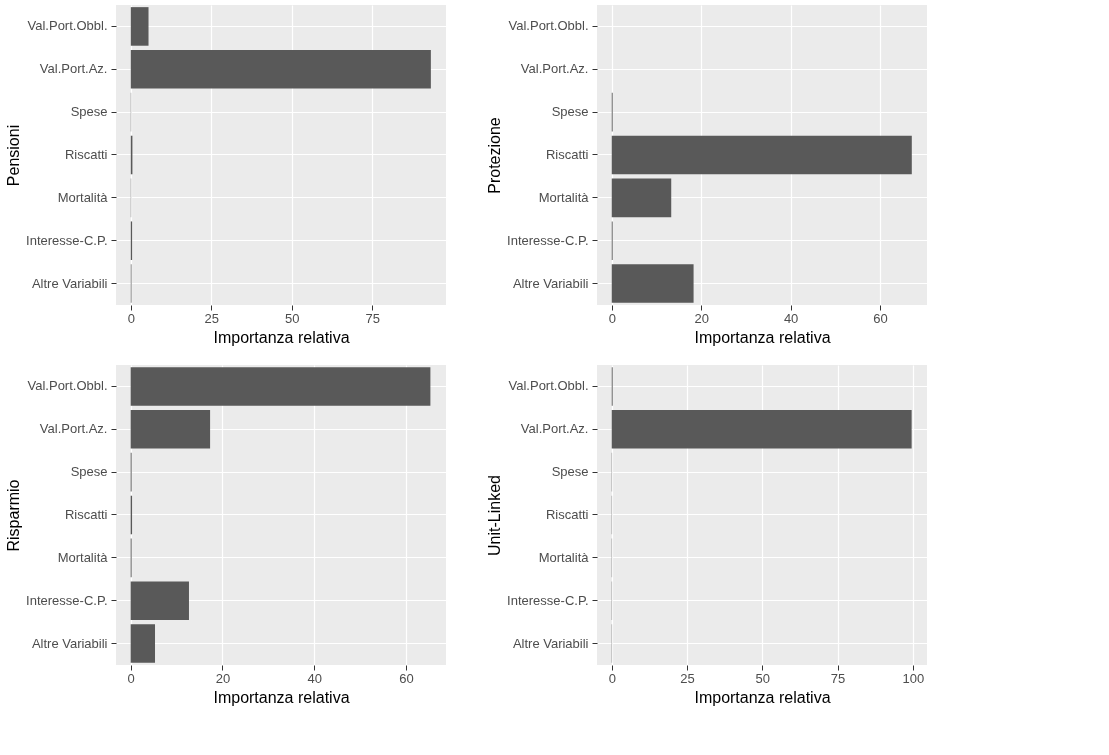 Image resolution: width=1109 pixels, height=755 pixels. I want to click on x-tick-label: 100, so click(913, 678).